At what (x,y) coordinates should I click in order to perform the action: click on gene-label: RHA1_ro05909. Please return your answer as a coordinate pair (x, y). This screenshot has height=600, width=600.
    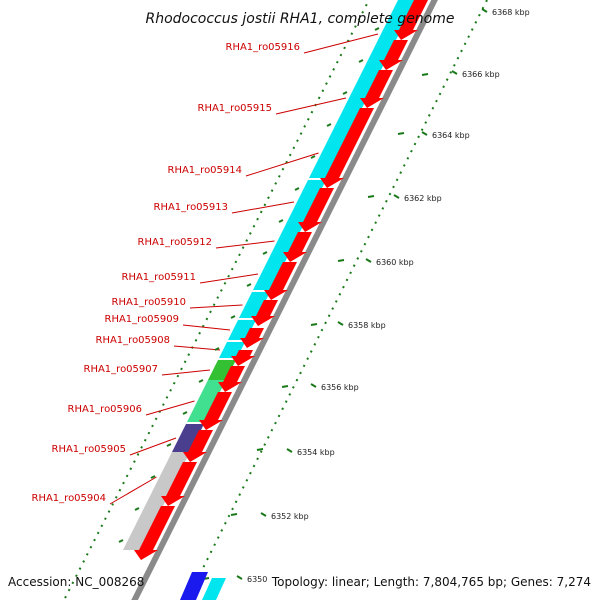
    Looking at the image, I should click on (142, 319).